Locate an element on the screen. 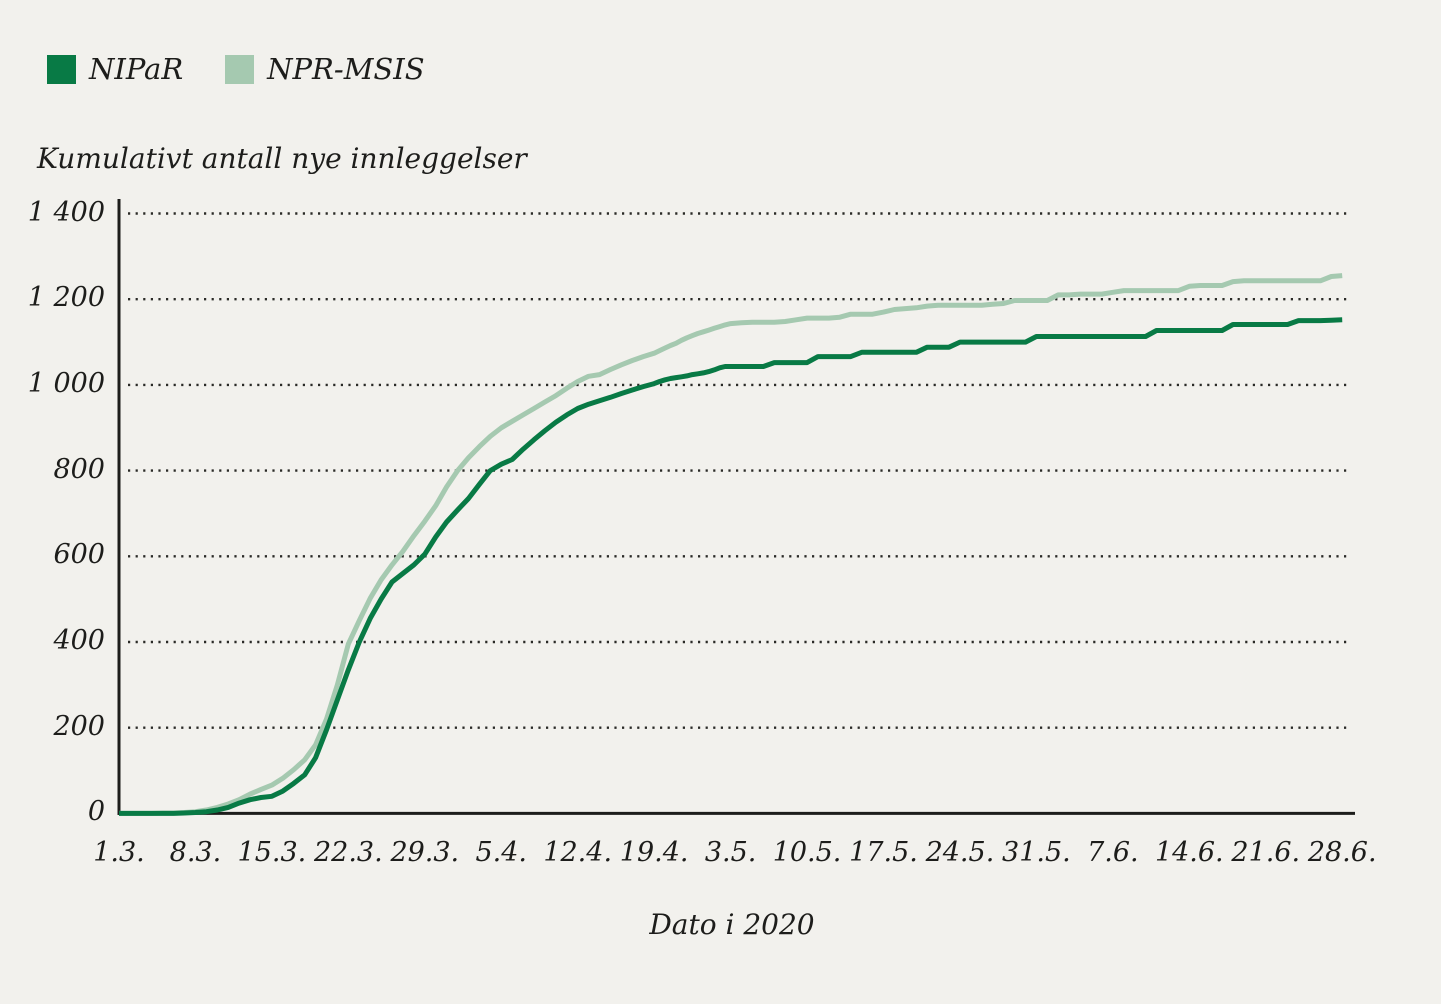 This screenshot has height=1004, width=1441. legend-item-nipar: NIPaR is located at coordinates (115, 69).